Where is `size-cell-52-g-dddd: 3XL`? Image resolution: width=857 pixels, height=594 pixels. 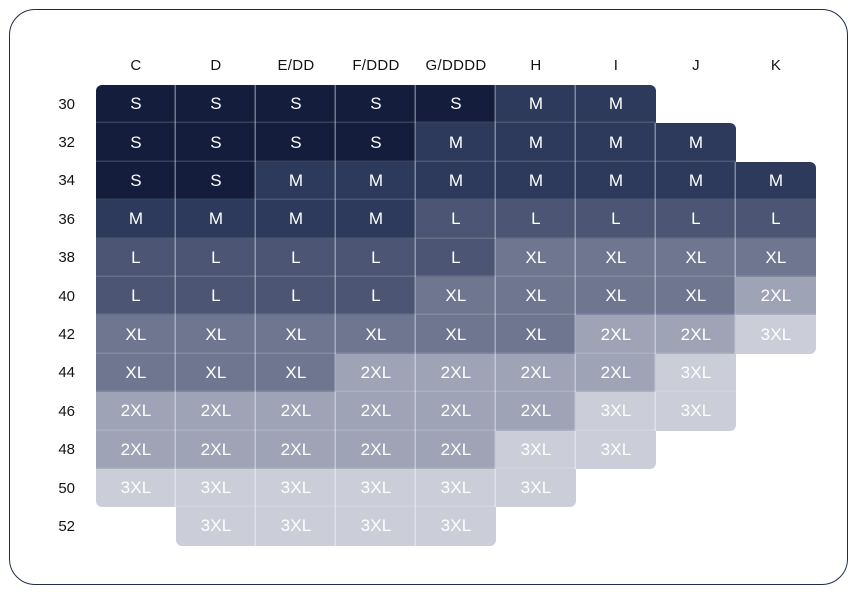
size-cell-52-g-dddd: 3XL is located at coordinates (456, 526).